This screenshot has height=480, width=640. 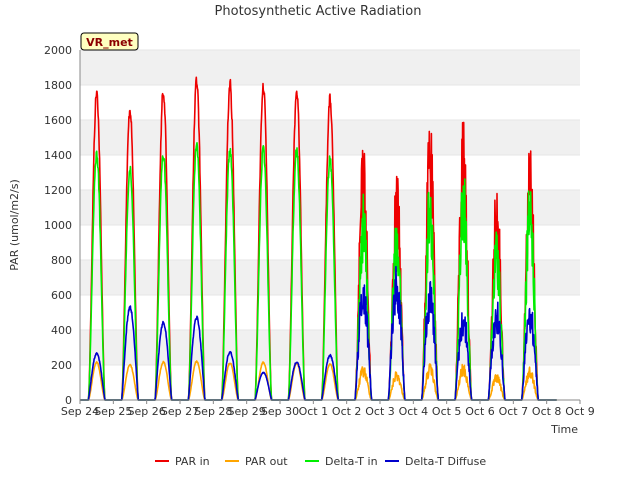 I want to click on x-tick-label: Oct 3, so click(x=380, y=411).